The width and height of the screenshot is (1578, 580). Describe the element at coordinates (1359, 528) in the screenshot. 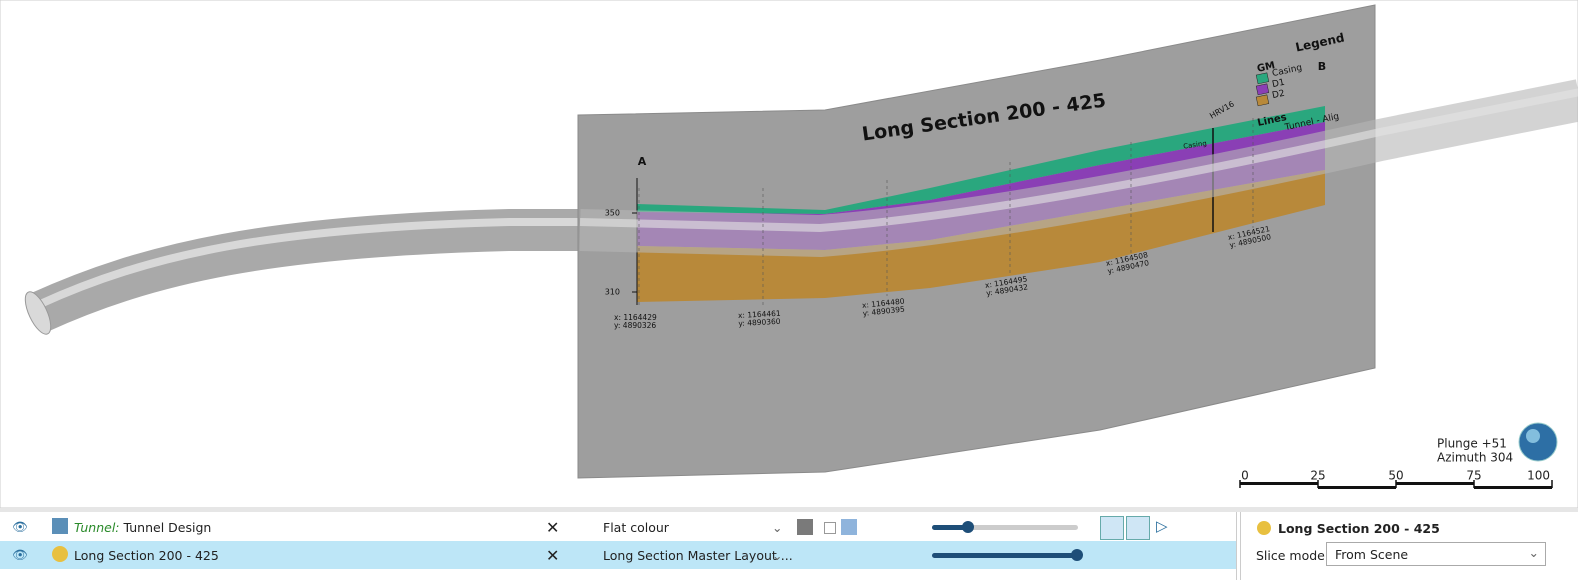

I see `properties-title: Long Section 200 - 425` at that location.